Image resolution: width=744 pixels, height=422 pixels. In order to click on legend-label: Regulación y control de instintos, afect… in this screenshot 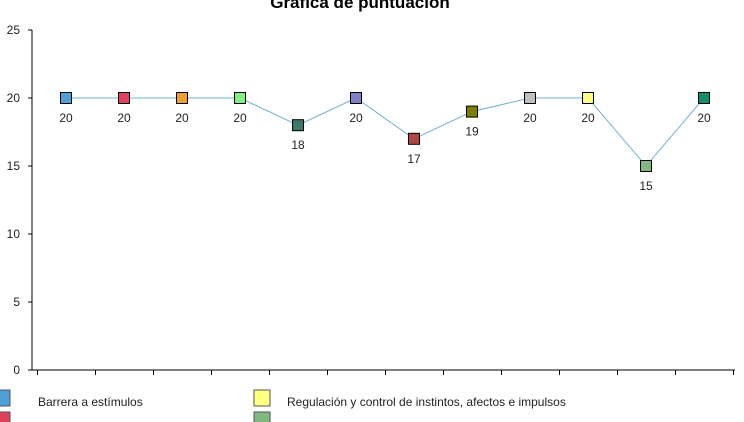, I will do `click(426, 402)`.